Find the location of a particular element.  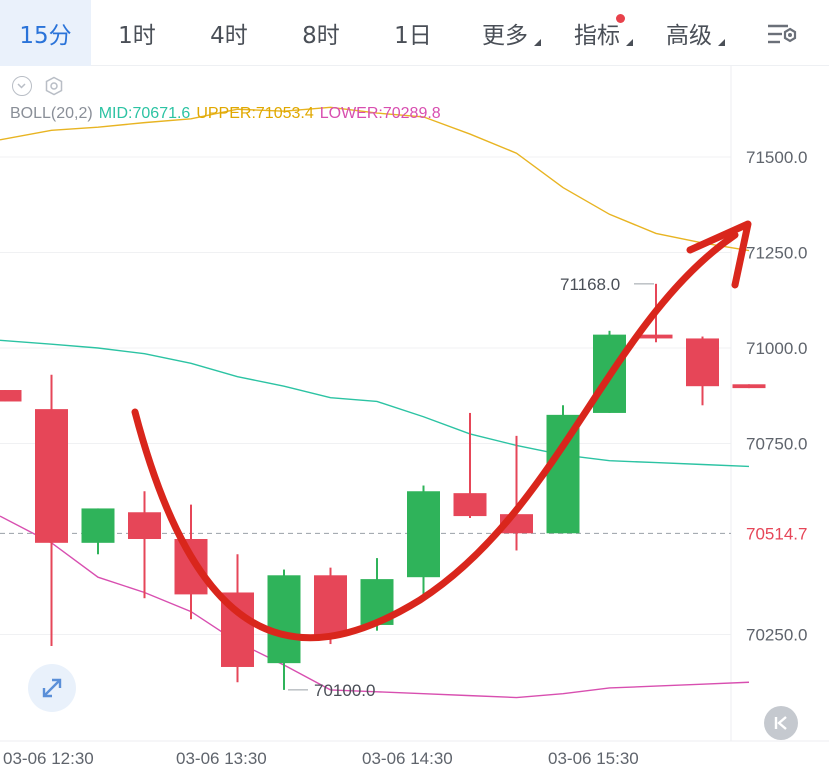

tab-label: 8时 is located at coordinates (321, 36).